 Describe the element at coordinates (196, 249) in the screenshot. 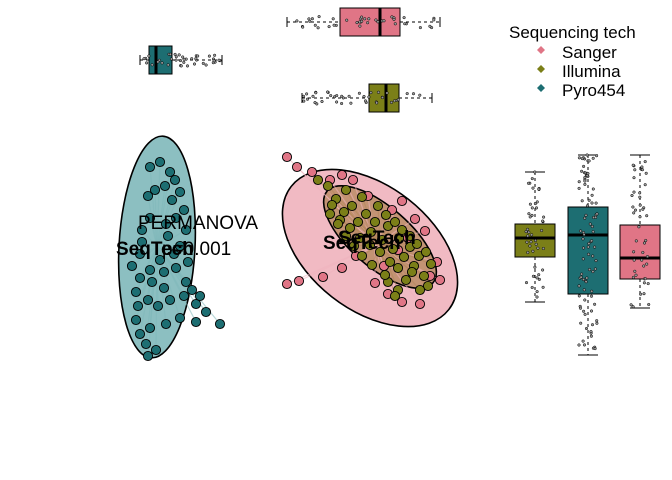

I see `permanova-value: p=0.001` at that location.